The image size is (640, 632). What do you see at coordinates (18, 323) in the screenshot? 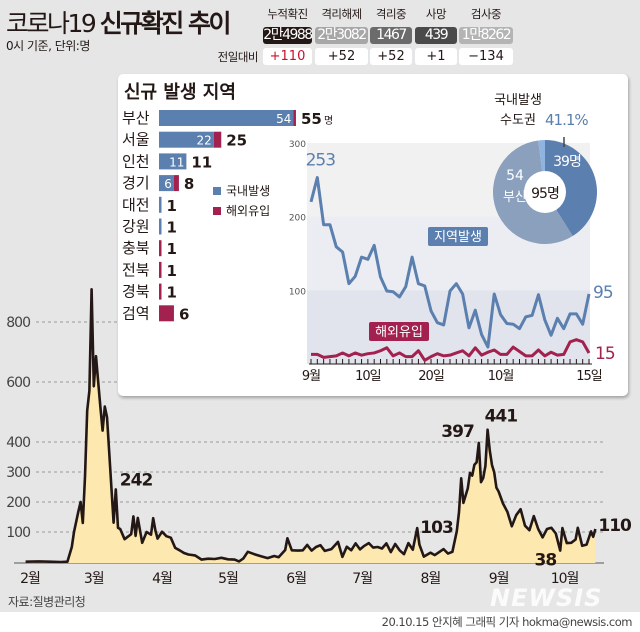
I see `y-tick-label: 800` at bounding box center [18, 323].